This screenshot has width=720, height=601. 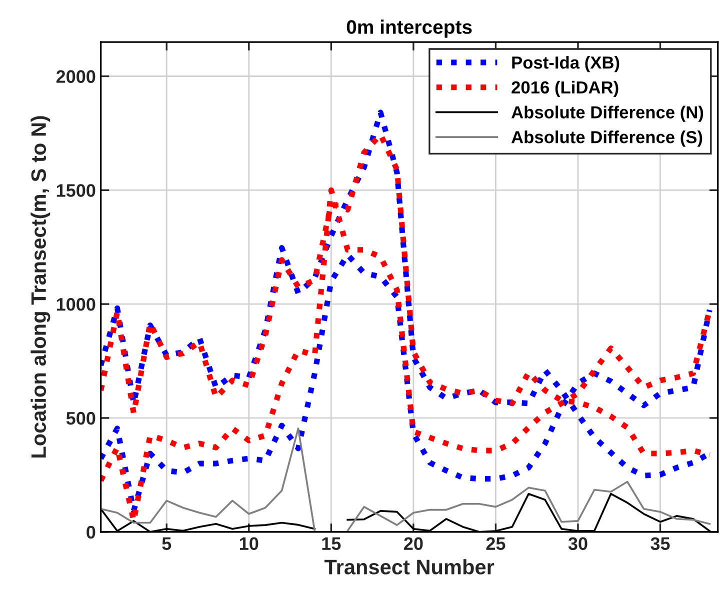 I want to click on legend-label: Absolute Difference (S), so click(x=606, y=138).